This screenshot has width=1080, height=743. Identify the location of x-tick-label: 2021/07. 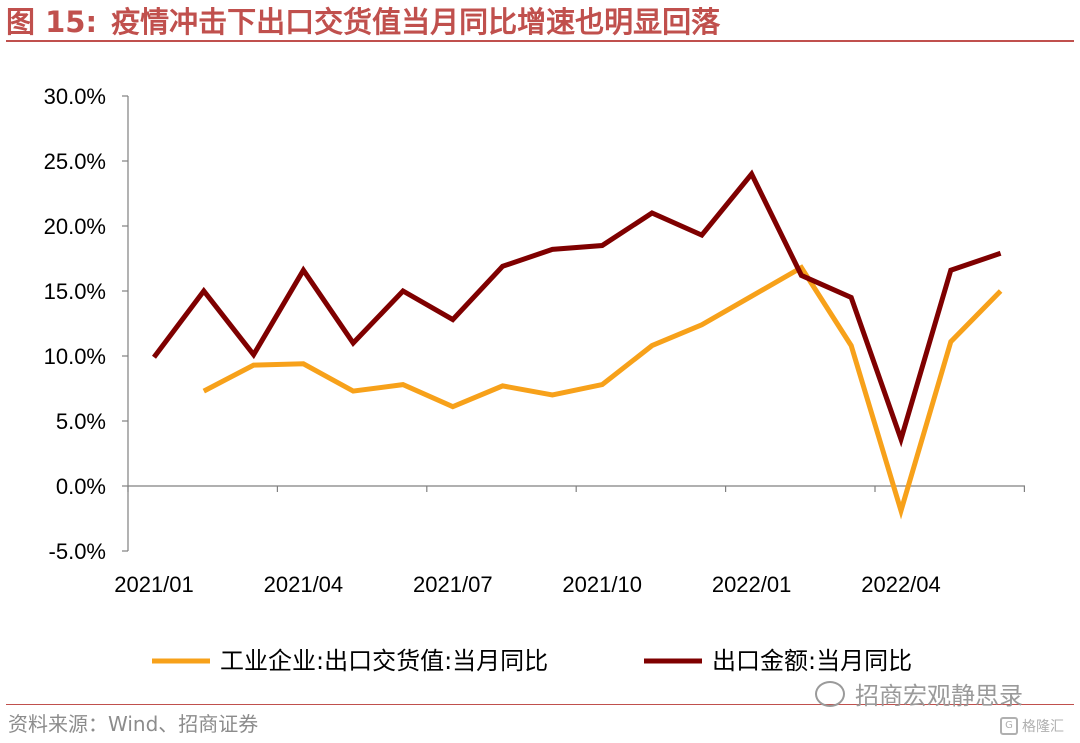
(453, 584).